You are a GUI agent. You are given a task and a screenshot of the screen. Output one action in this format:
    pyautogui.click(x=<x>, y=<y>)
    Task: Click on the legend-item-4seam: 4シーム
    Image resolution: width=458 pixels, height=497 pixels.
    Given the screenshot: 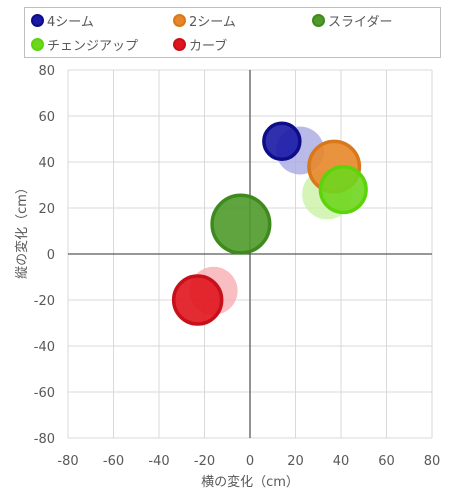 What is the action you would take?
    pyautogui.click(x=62, y=20)
    